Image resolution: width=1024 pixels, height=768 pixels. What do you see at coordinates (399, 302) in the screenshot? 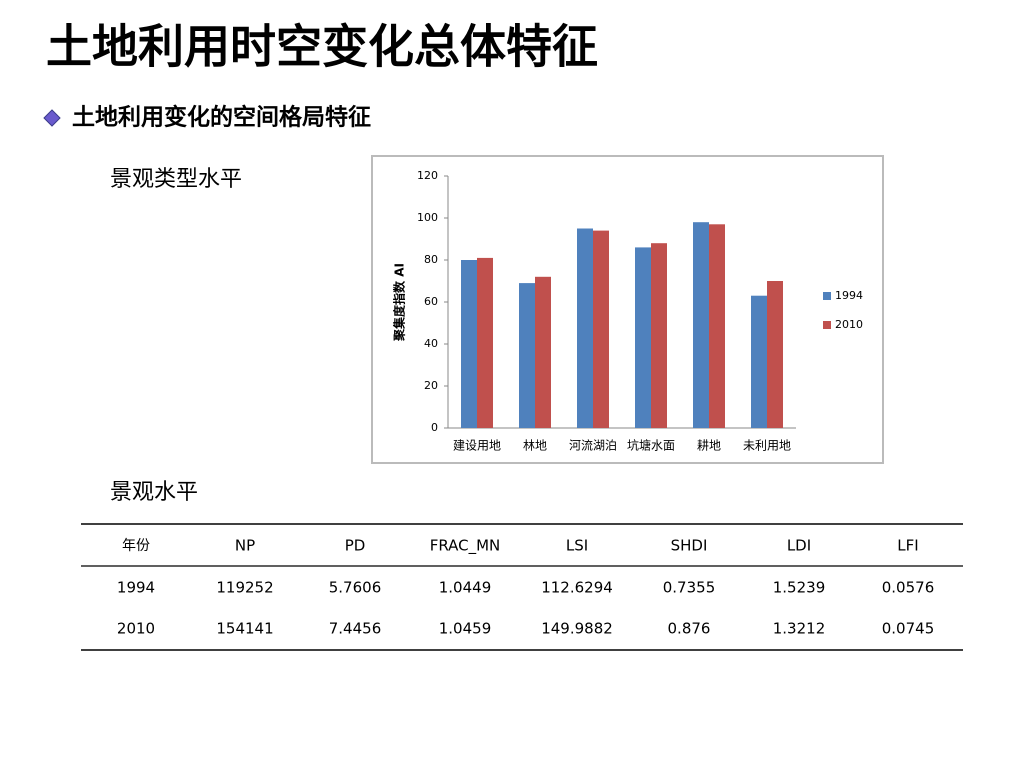
I see `y-axis-label: 聚集度指数 AI` at bounding box center [399, 302].